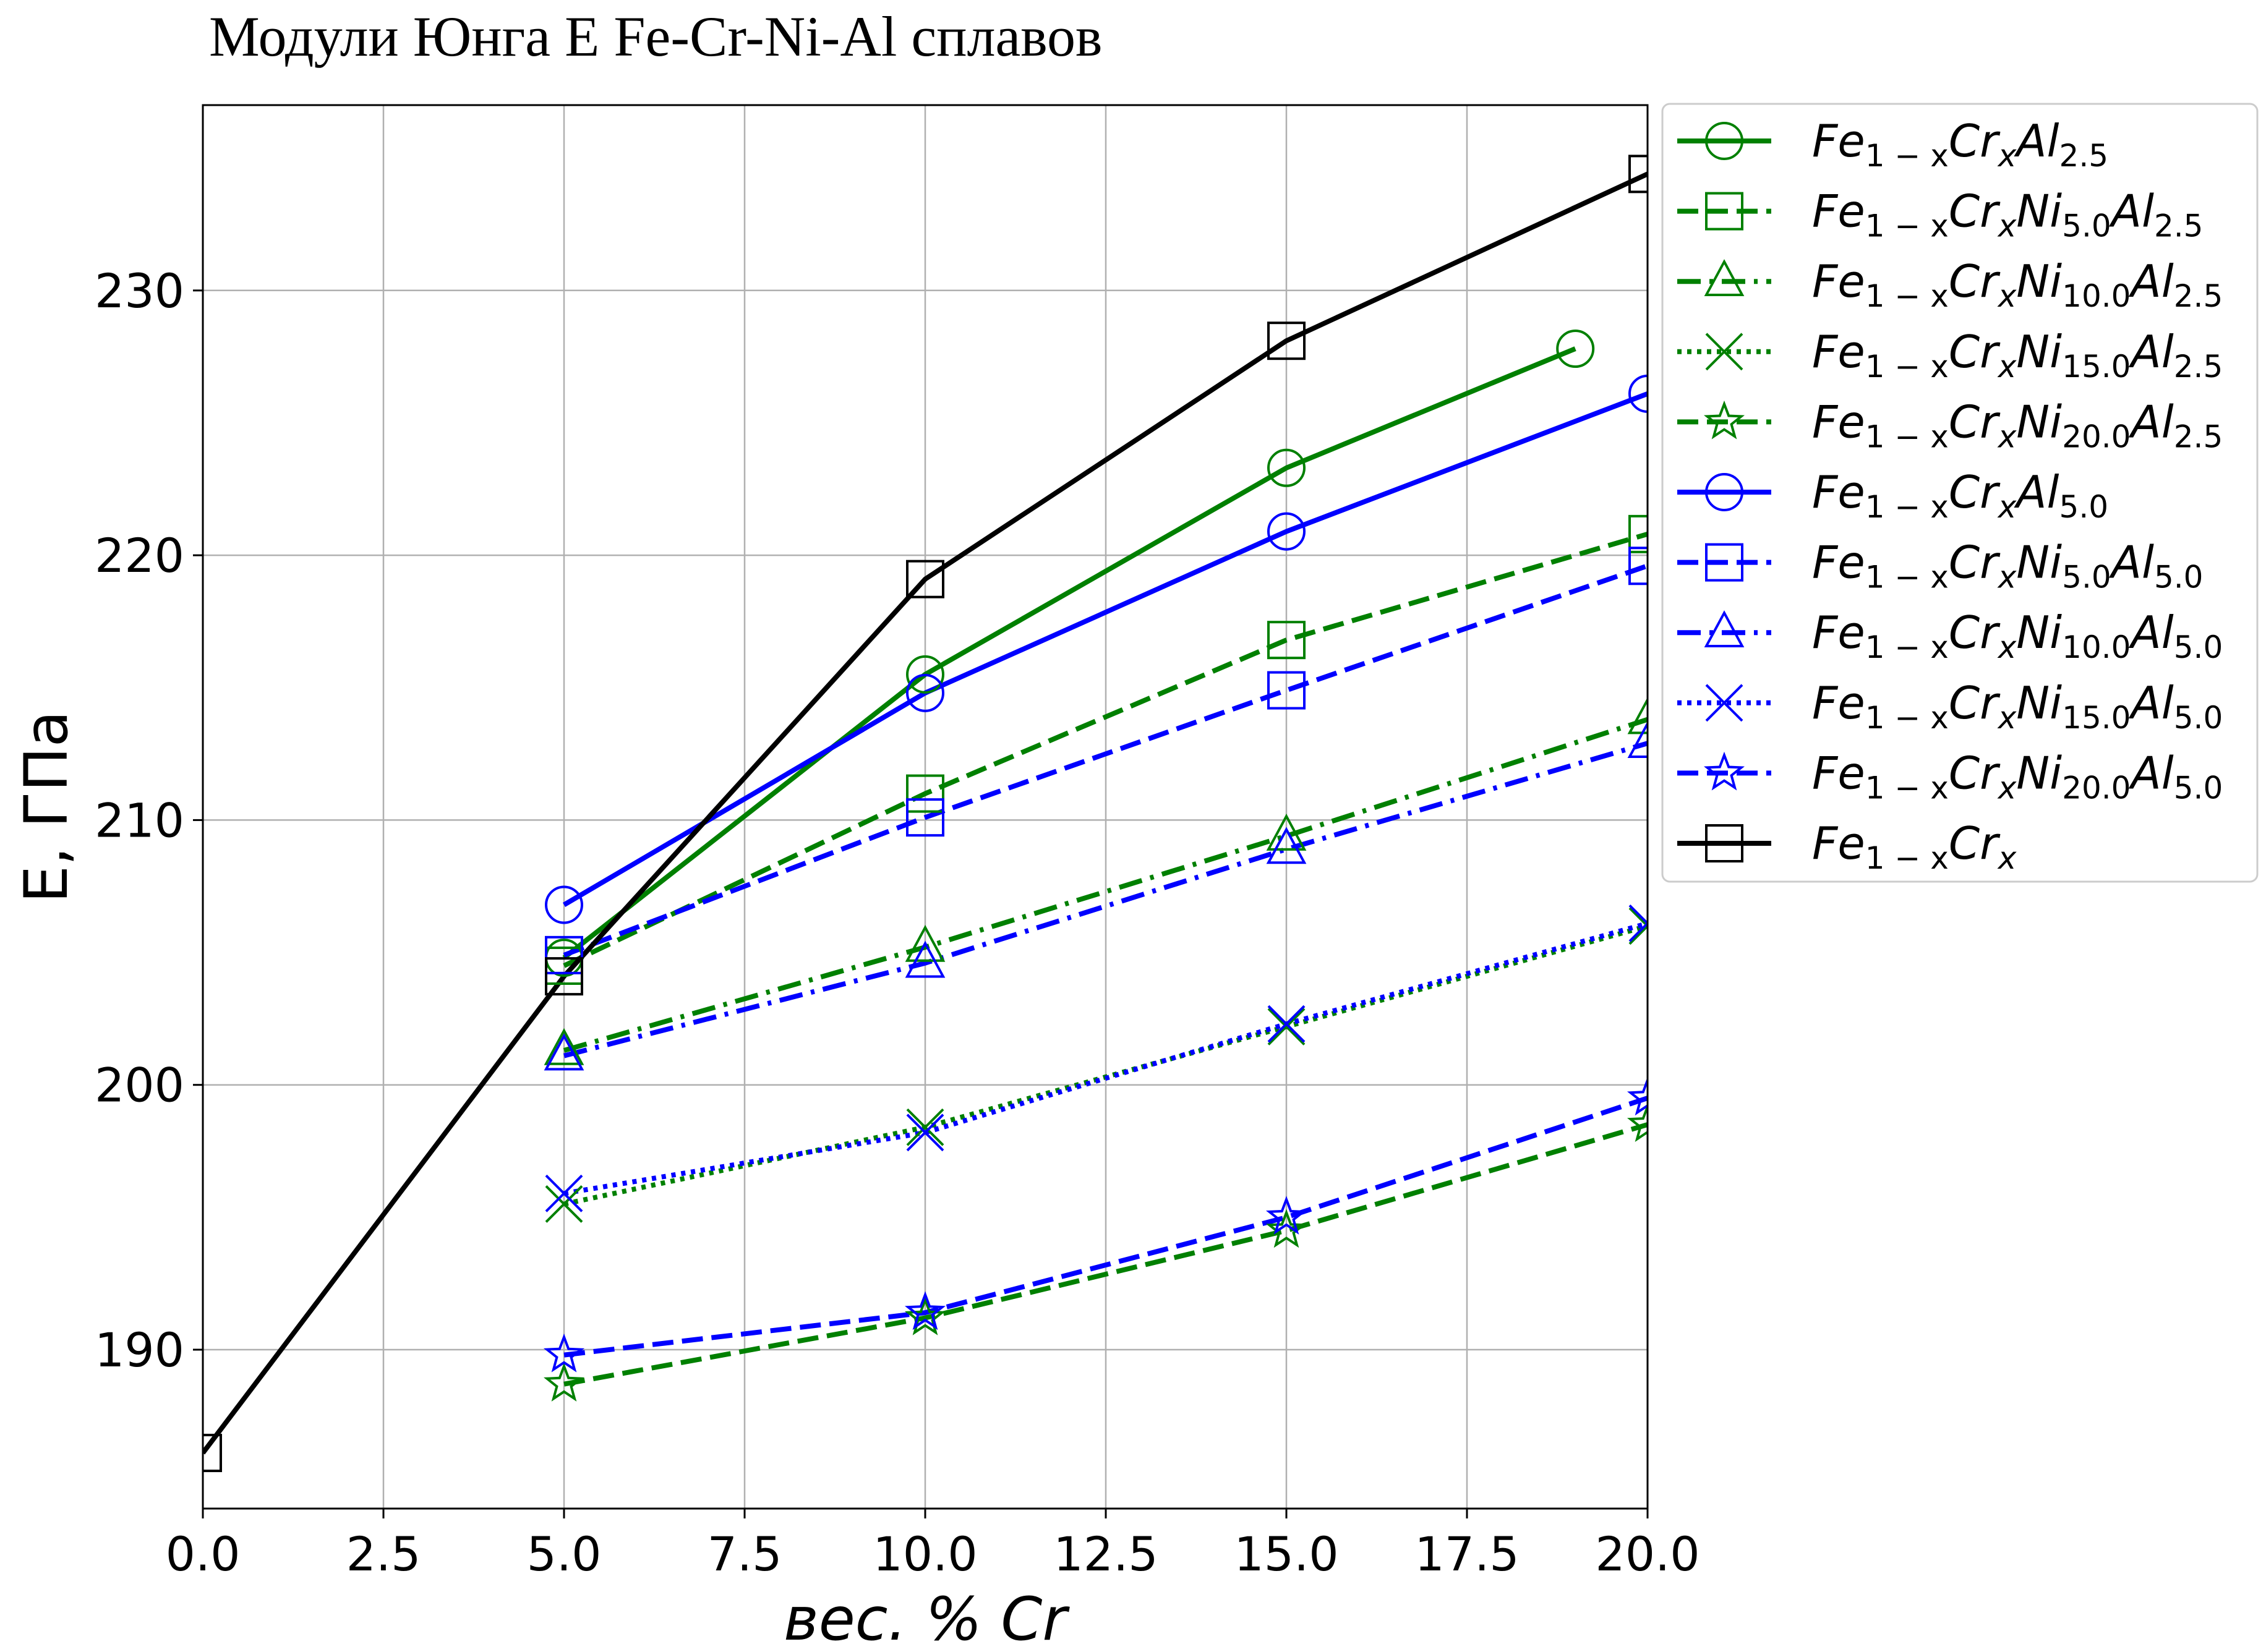 The width and height of the screenshot is (2266, 1652). Describe the element at coordinates (1286, 1554) in the screenshot. I see `x-tick-label: 15.0` at that location.